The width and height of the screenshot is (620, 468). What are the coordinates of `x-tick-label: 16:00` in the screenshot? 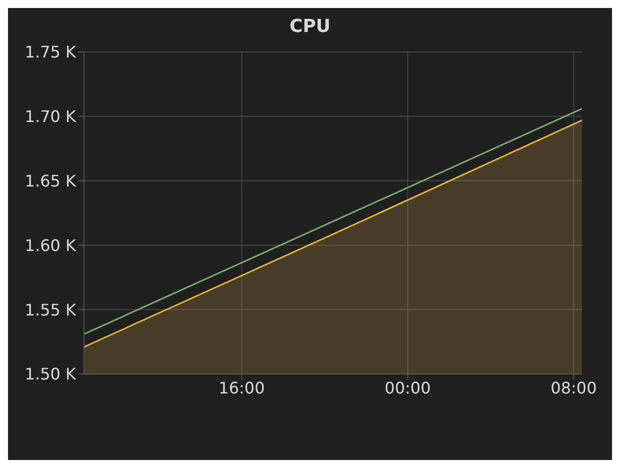 It's located at (241, 388).